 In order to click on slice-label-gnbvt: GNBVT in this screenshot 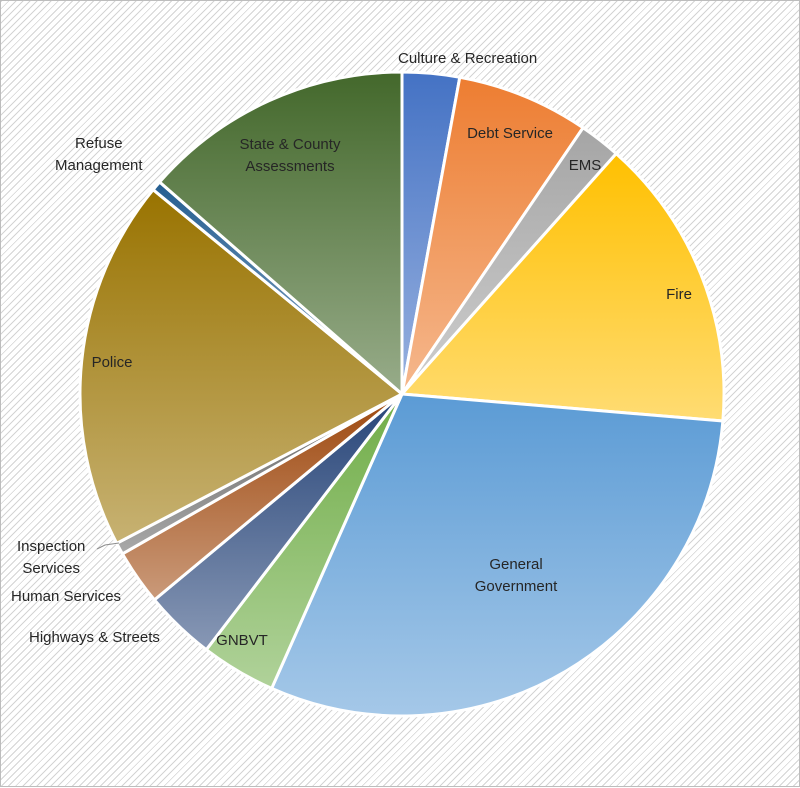, I will do `click(242, 640)`.